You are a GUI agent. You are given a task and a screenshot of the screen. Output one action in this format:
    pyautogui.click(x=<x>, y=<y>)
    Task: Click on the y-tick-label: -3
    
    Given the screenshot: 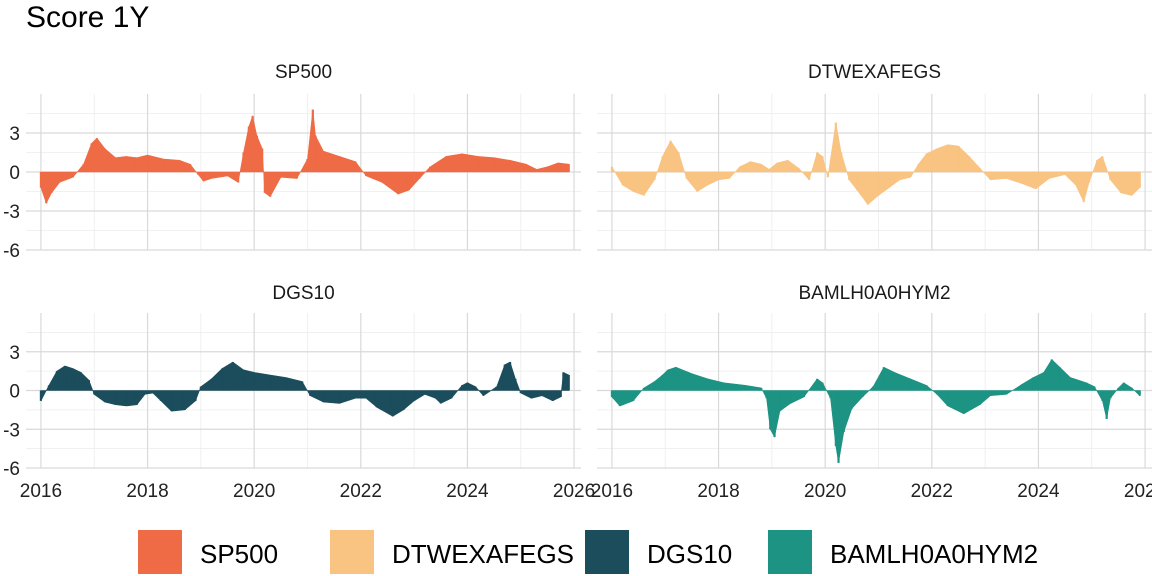 What is the action you would take?
    pyautogui.click(x=11, y=430)
    